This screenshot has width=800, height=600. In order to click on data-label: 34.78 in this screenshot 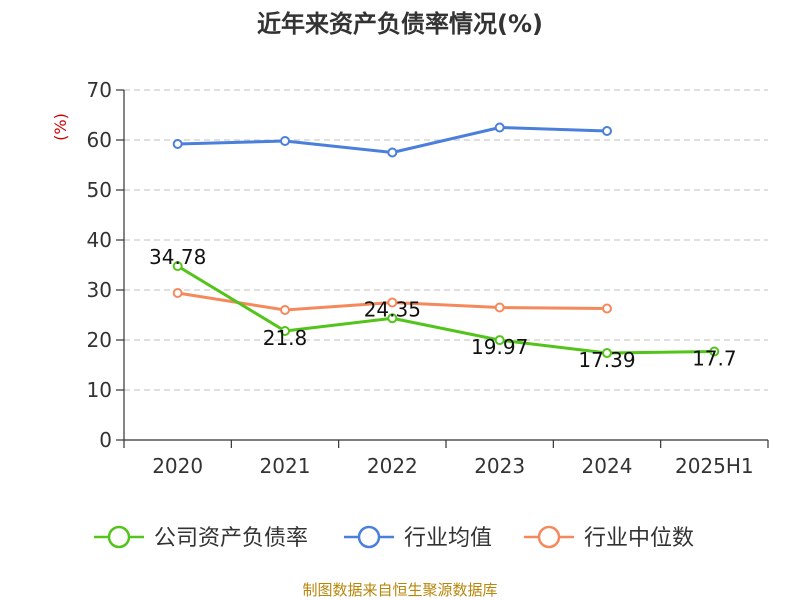, I will do `click(177, 257)`.